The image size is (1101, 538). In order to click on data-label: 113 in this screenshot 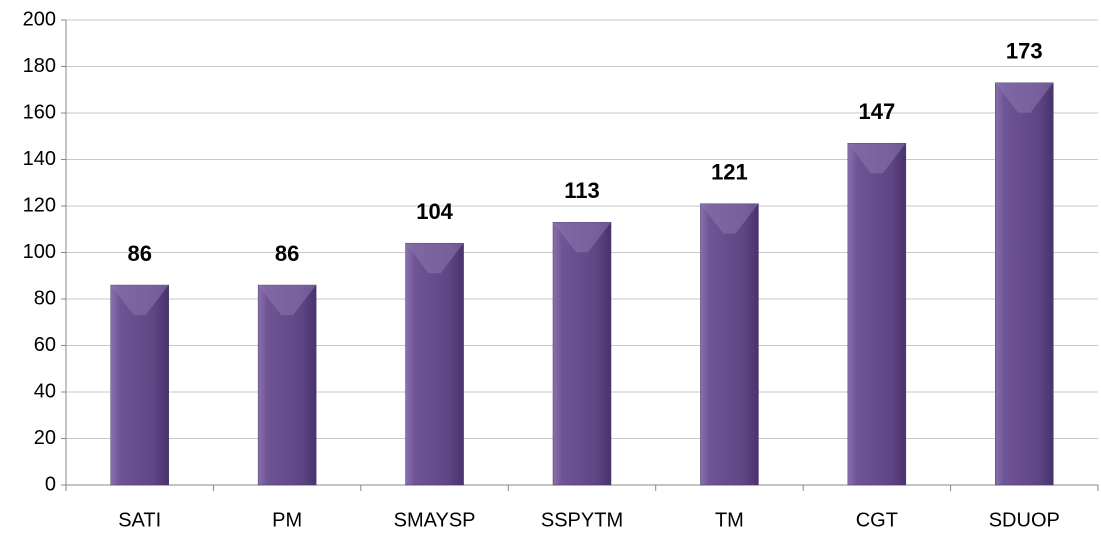, I will do `click(582, 190)`.